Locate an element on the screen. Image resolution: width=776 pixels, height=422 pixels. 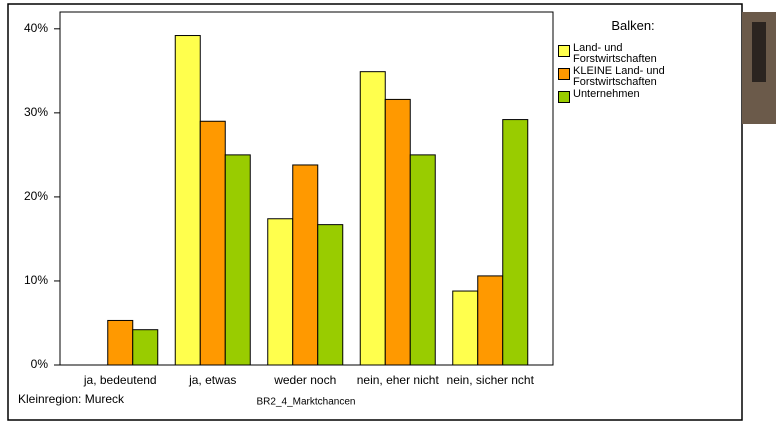
x-tick-label: ja, etwas is located at coordinates (212, 380).